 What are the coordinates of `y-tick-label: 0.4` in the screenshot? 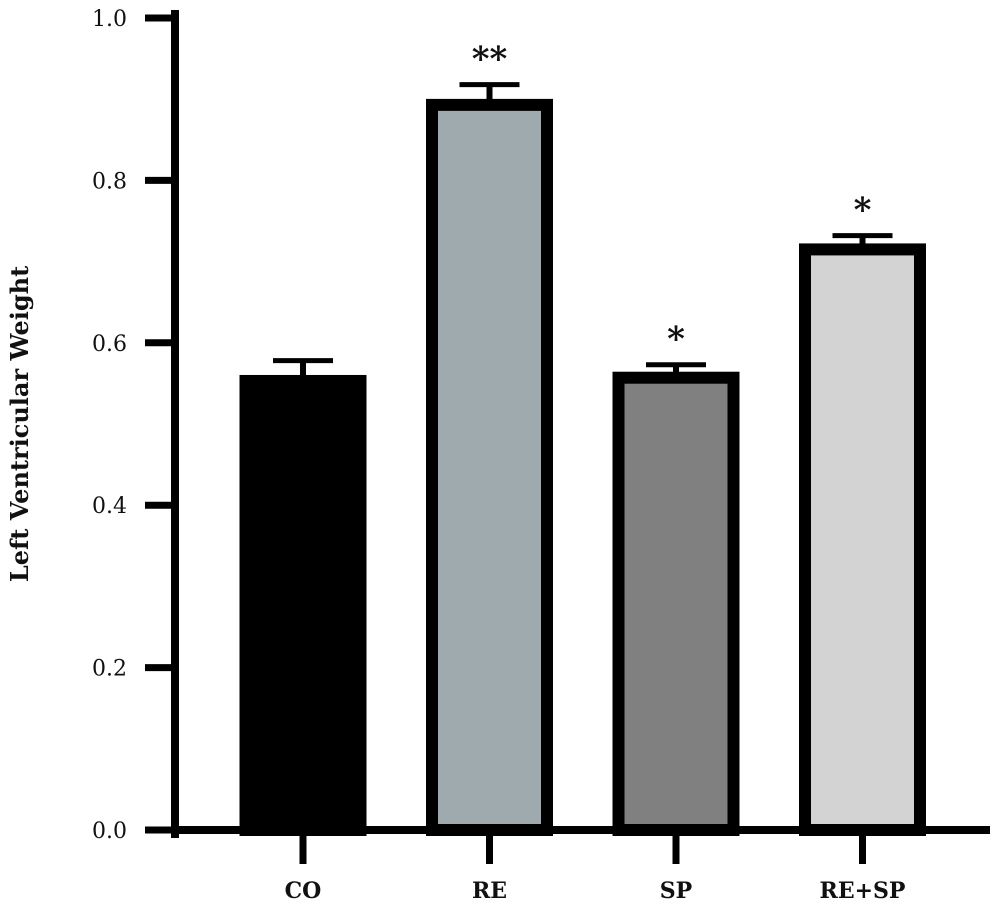 It's located at (109, 506).